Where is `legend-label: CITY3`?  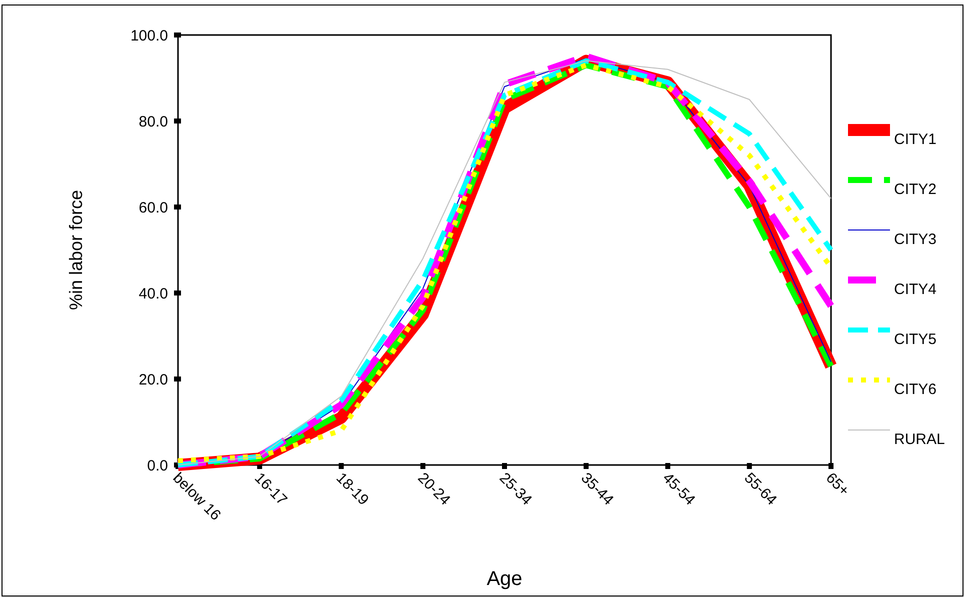 legend-label: CITY3 is located at coordinates (915, 239).